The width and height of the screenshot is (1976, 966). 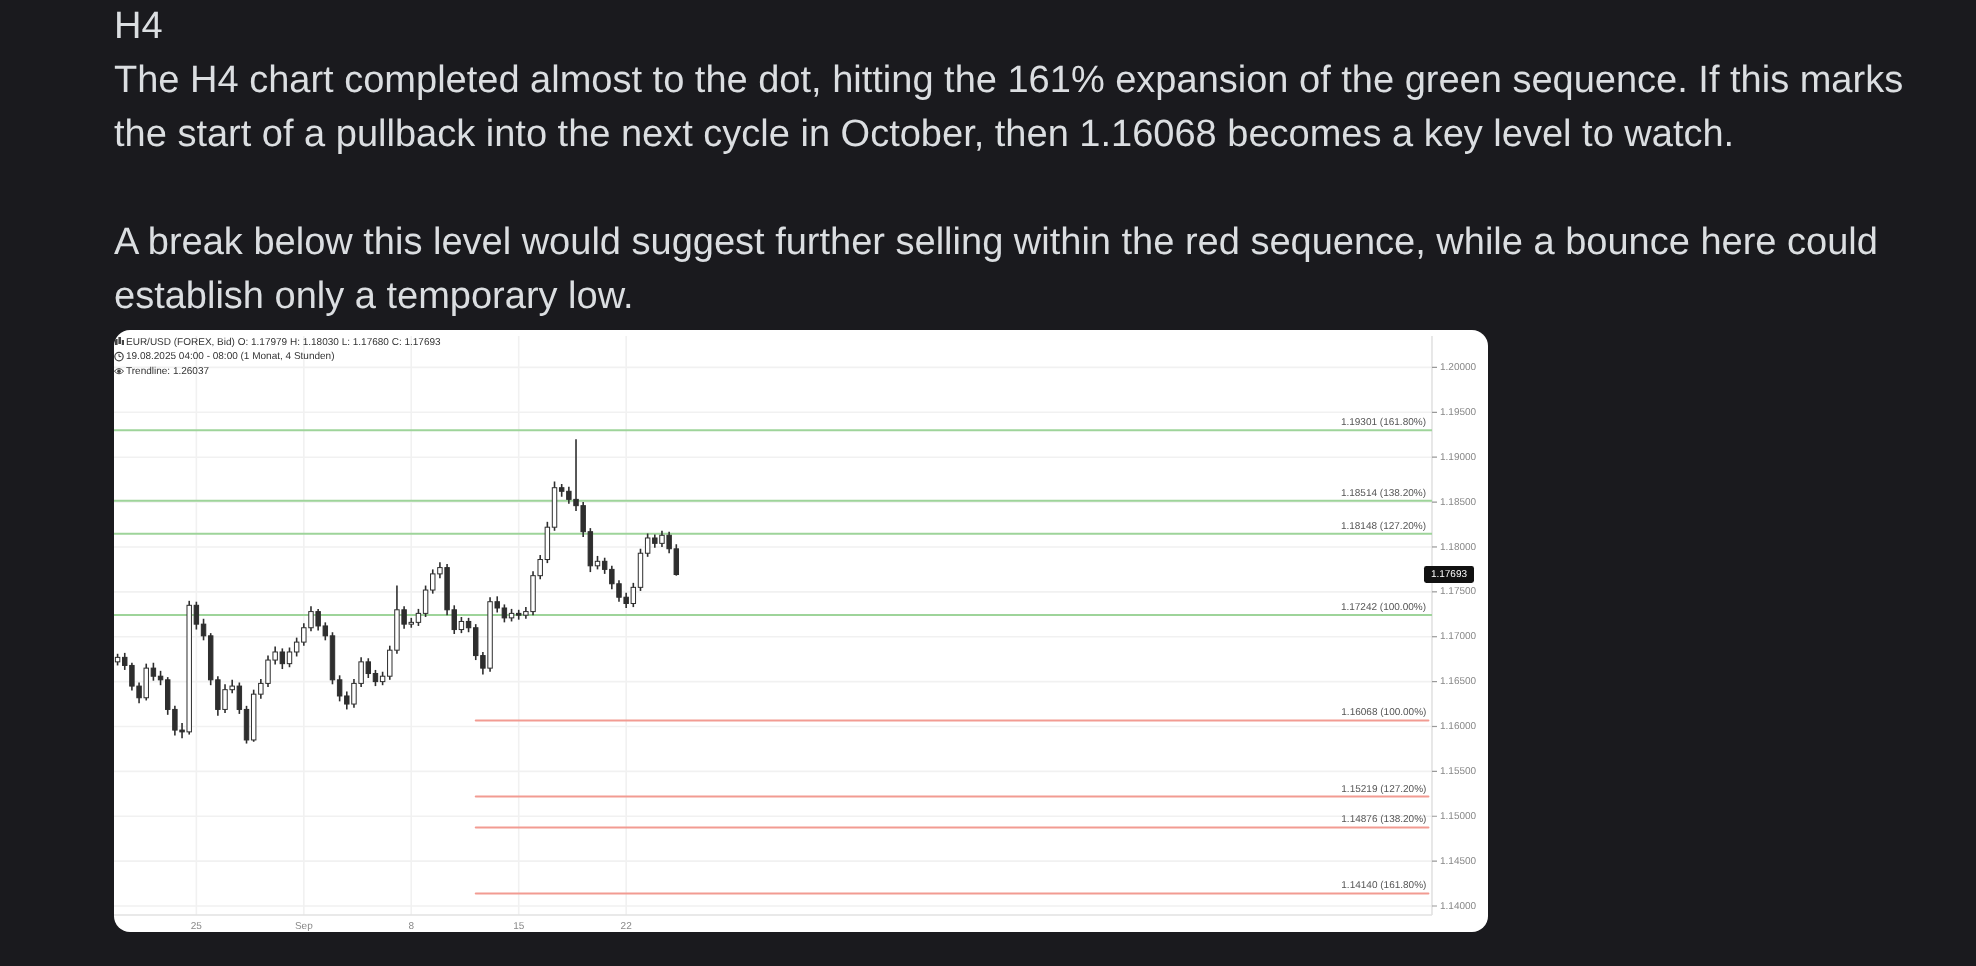 I want to click on text: A break below this level would suggest further selling within the red sequence, while a bounce here could establish only a temporary low., so click(x=997, y=271).